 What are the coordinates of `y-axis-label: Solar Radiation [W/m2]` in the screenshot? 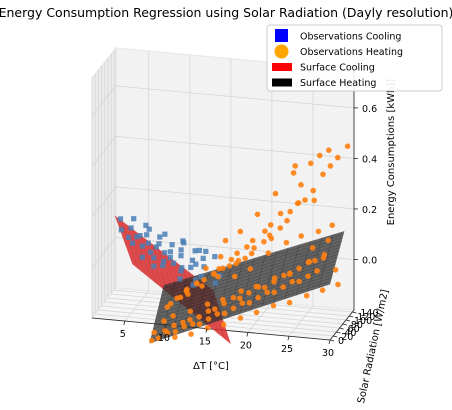 It's located at (373, 346).